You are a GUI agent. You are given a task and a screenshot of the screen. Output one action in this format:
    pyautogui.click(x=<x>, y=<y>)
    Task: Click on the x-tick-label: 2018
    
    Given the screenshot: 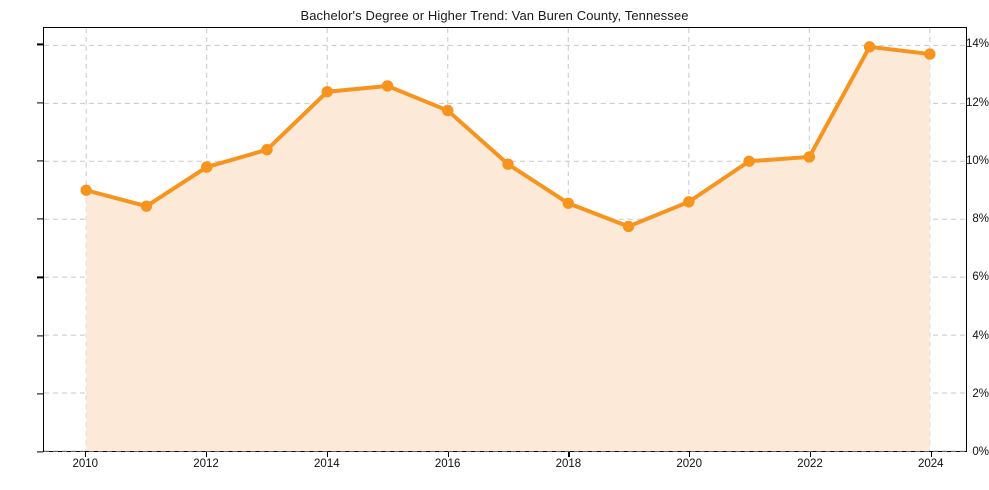 What is the action you would take?
    pyautogui.click(x=568, y=464)
    